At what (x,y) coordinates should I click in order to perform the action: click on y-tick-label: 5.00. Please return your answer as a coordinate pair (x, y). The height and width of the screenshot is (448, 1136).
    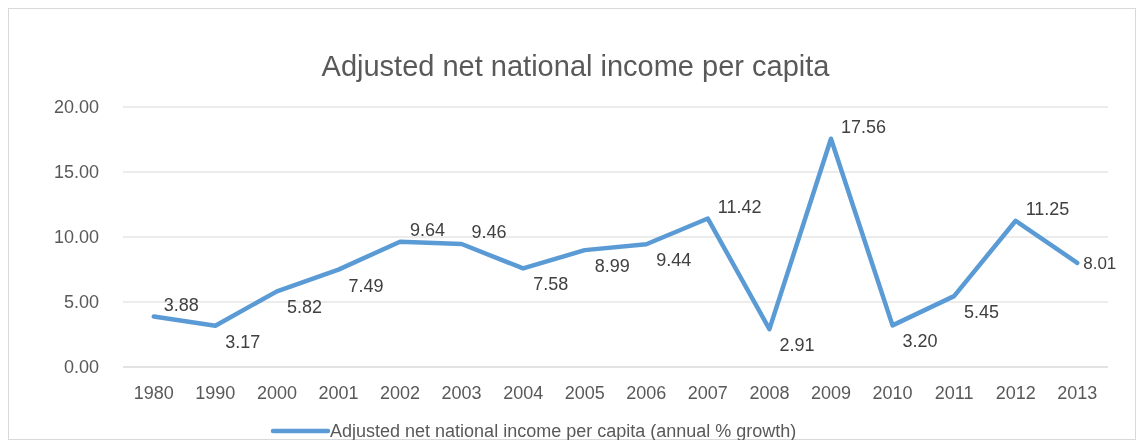
    Looking at the image, I should click on (81, 302).